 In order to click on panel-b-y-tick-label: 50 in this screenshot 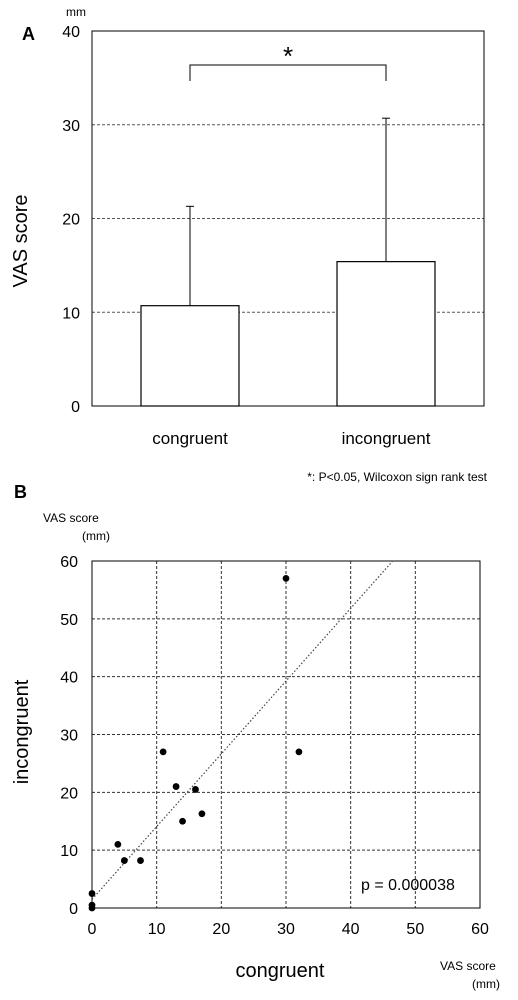, I will do `click(69, 620)`.